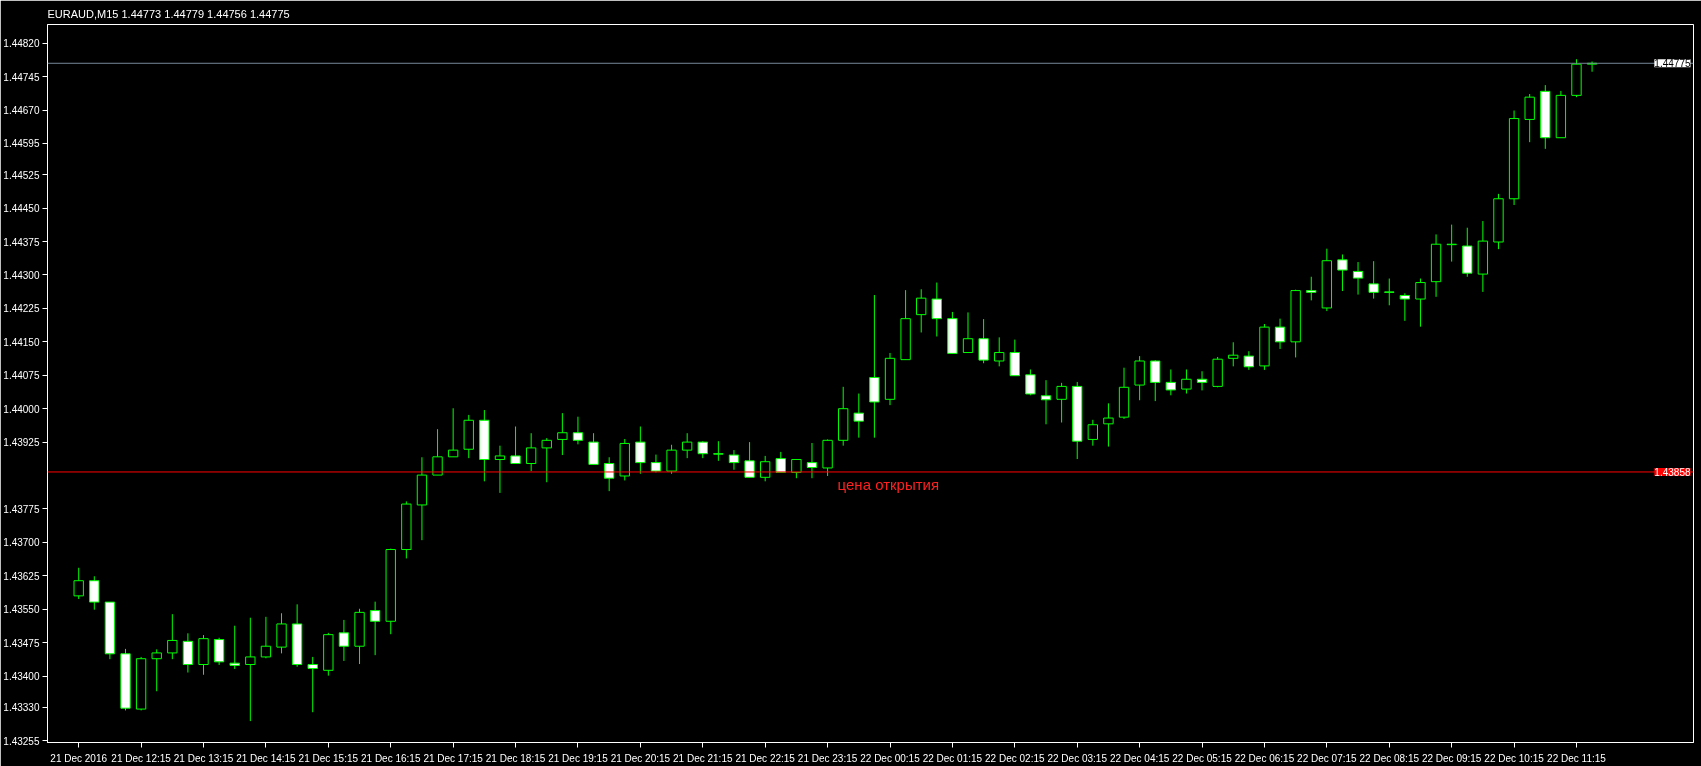 The height and width of the screenshot is (766, 1701). Describe the element at coordinates (1389, 758) in the screenshot. I see `x-tick-label: 22 Dec 08:15` at that location.